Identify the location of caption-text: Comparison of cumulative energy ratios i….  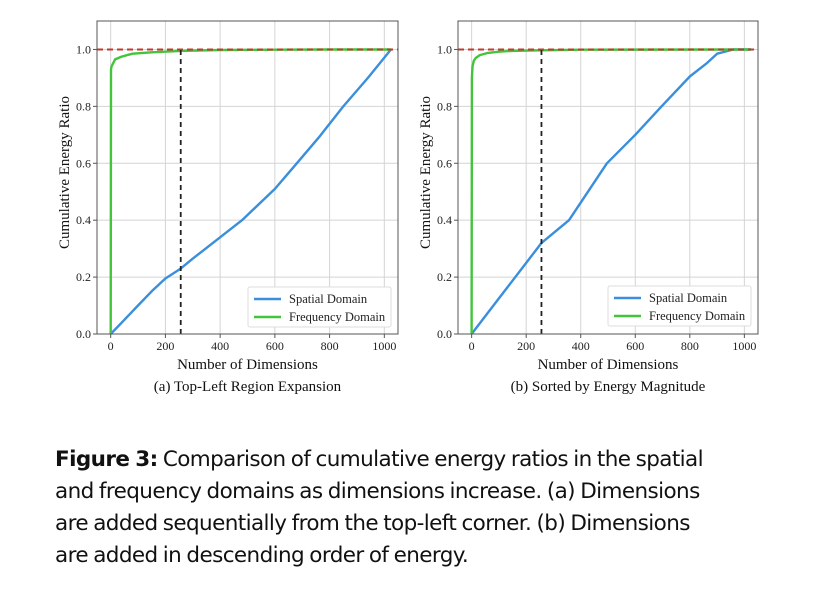
(430, 459).